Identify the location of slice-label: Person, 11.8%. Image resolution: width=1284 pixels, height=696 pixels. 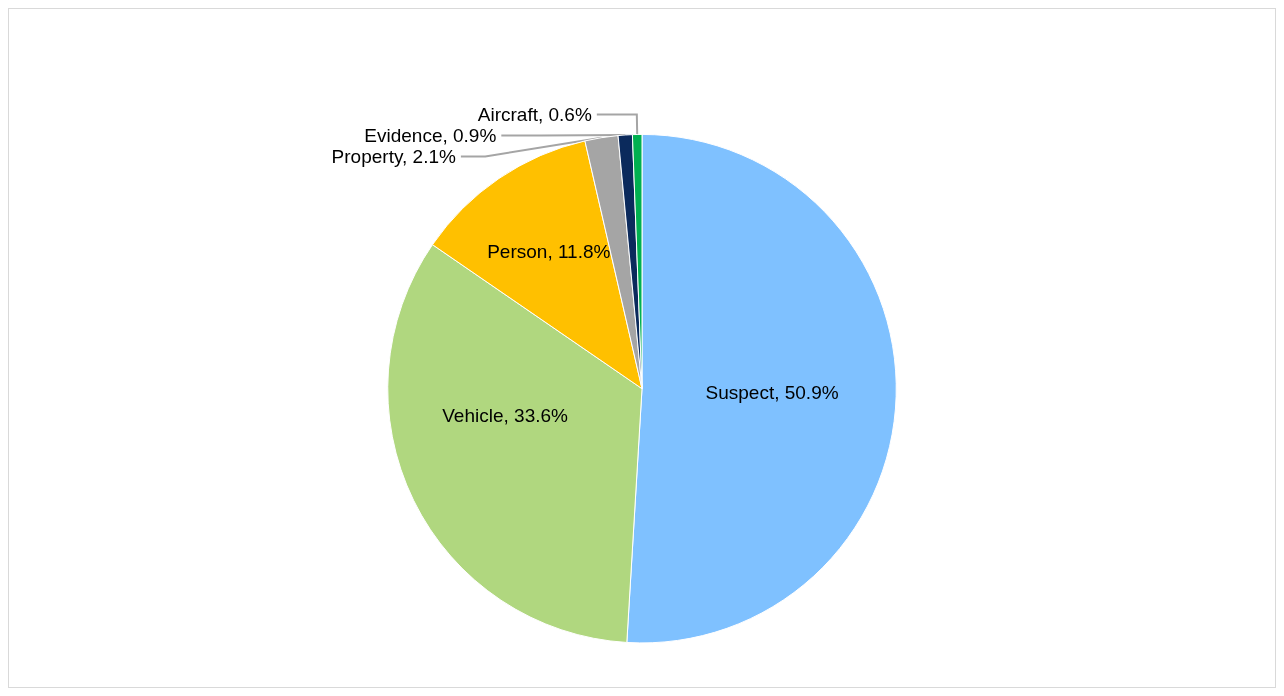
(549, 251).